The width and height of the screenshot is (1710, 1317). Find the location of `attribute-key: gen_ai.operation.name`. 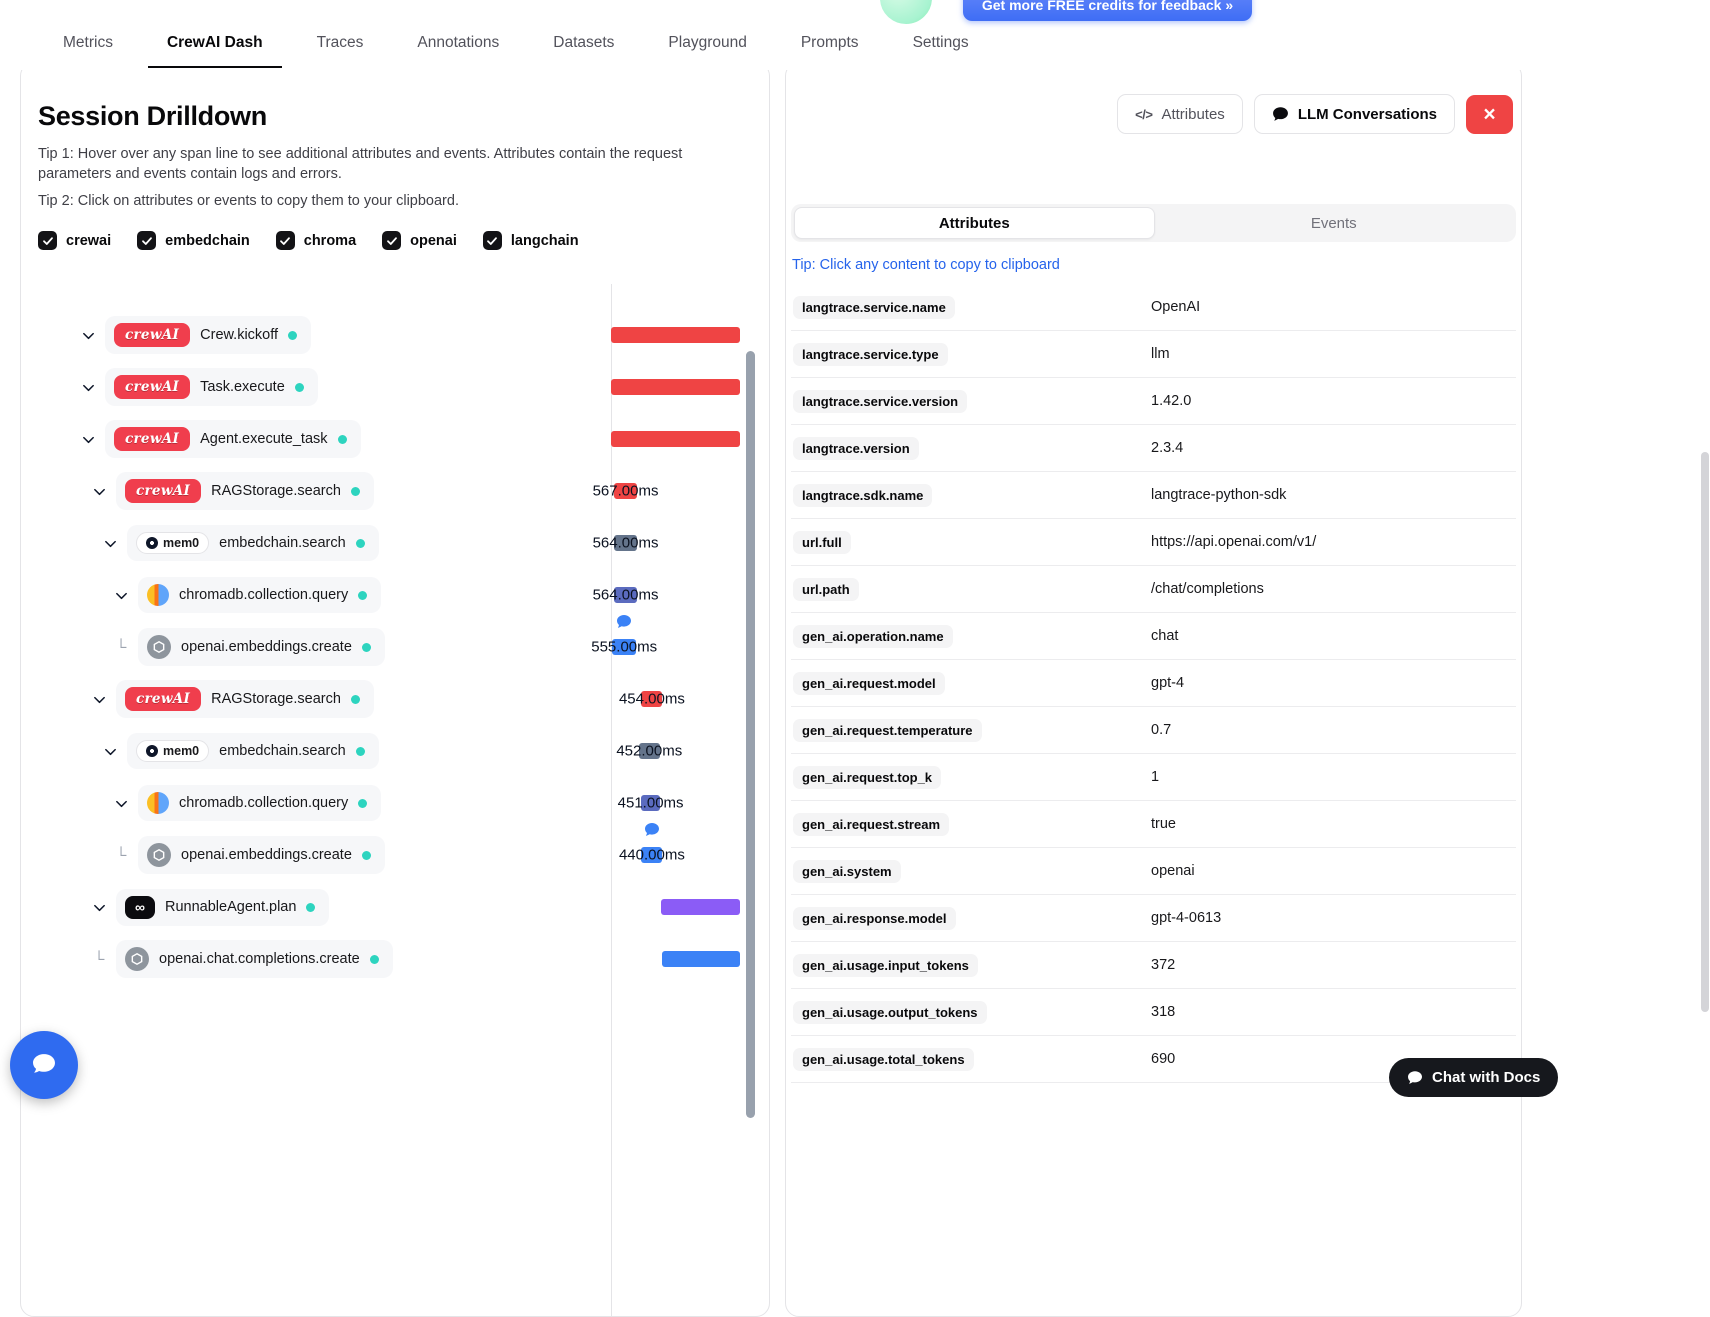

attribute-key: gen_ai.operation.name is located at coordinates (873, 636).